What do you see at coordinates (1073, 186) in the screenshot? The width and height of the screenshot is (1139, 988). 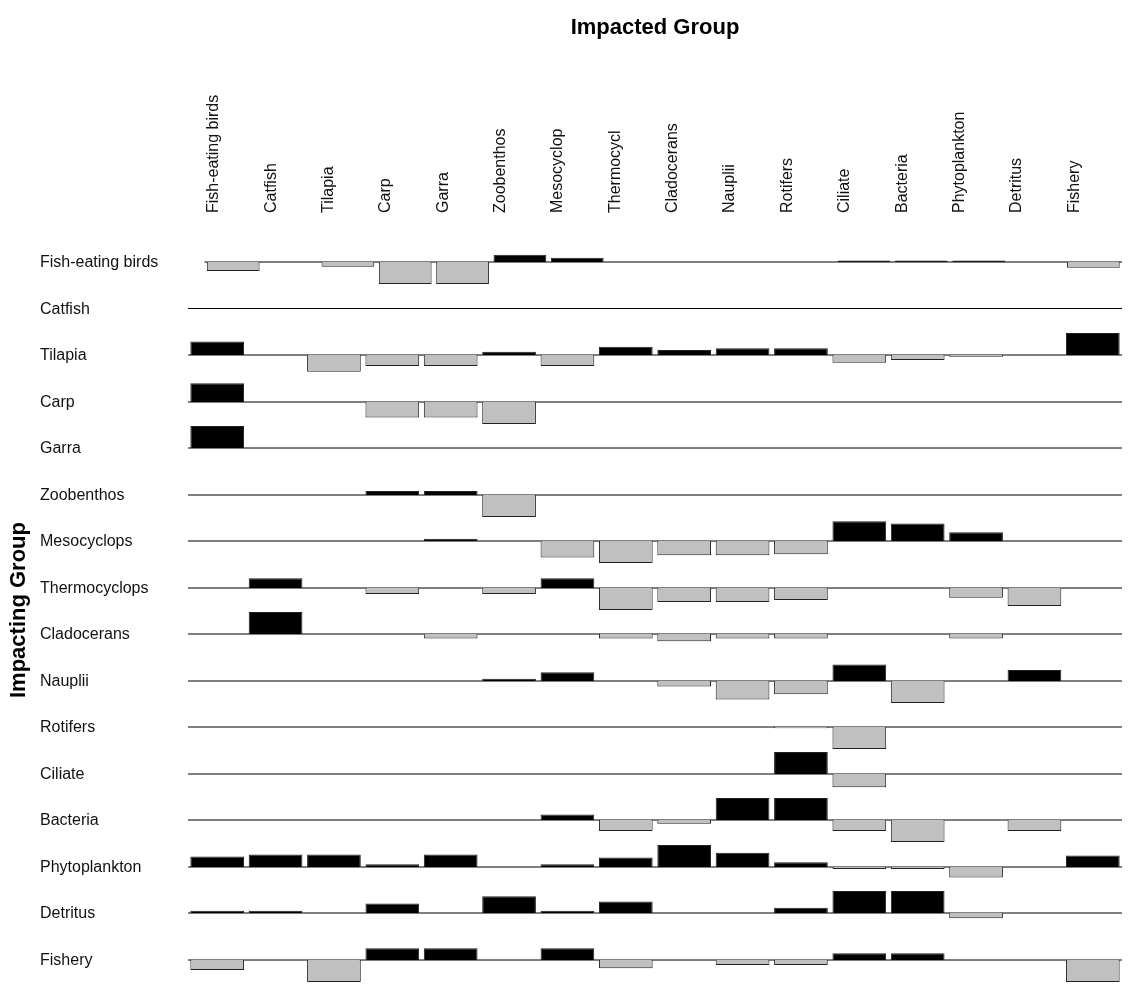 I see `x-tick-label: Fishery` at bounding box center [1073, 186].